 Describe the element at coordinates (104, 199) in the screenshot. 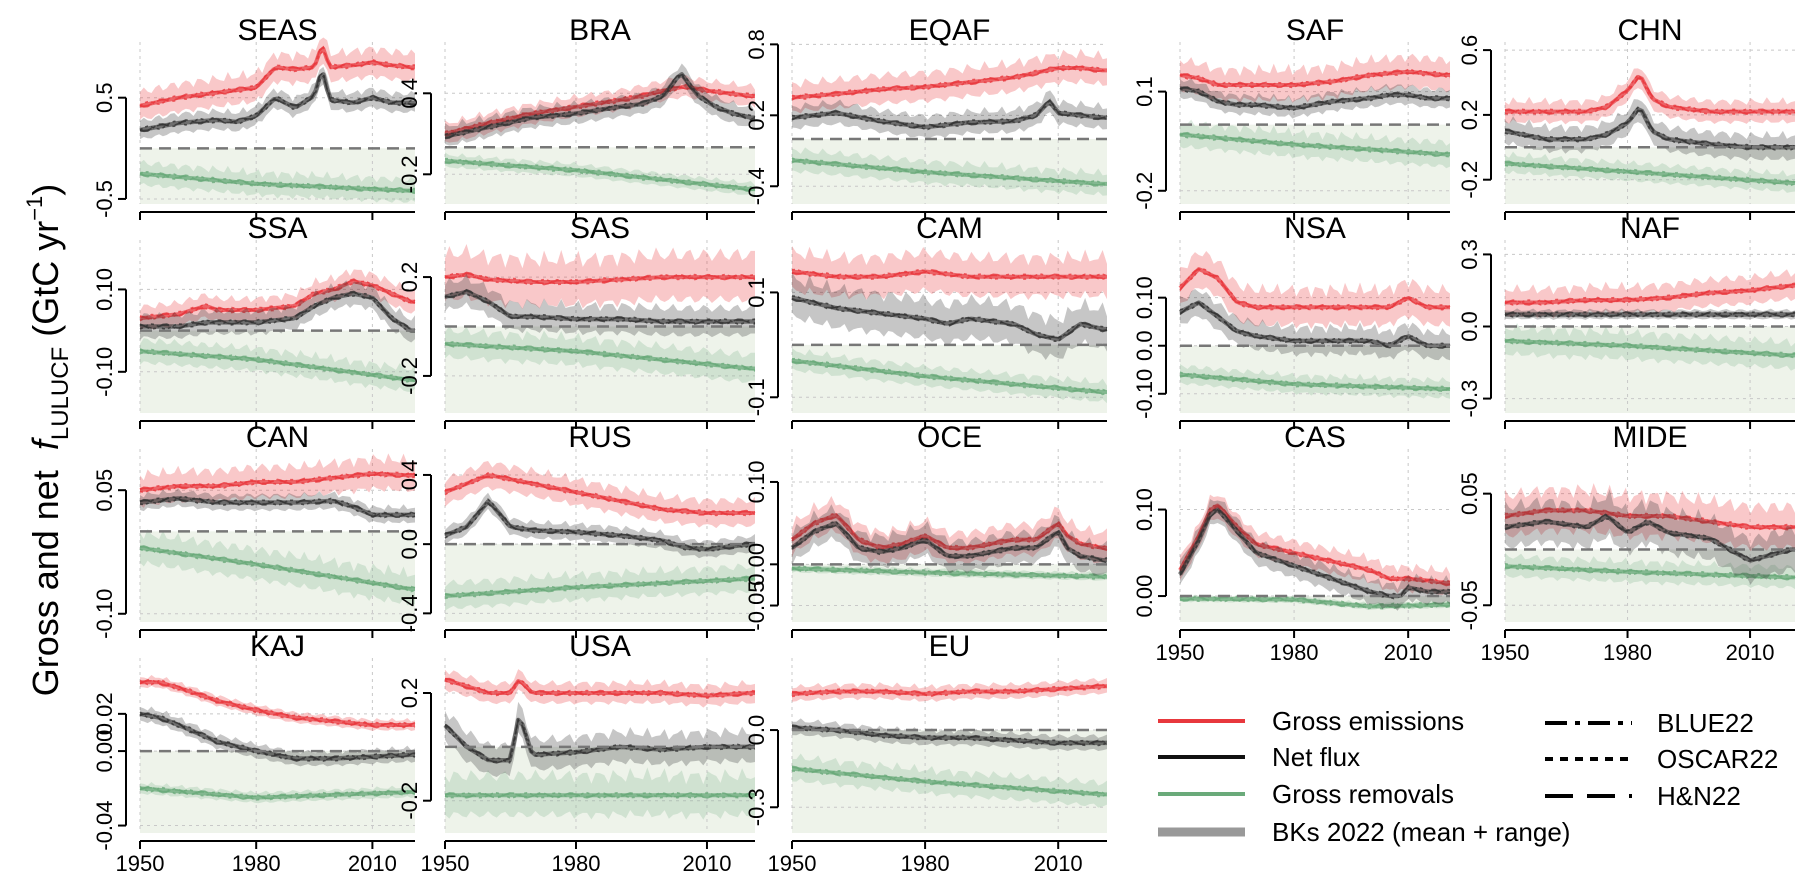

I see `y-tick-label-0: -0.5` at that location.